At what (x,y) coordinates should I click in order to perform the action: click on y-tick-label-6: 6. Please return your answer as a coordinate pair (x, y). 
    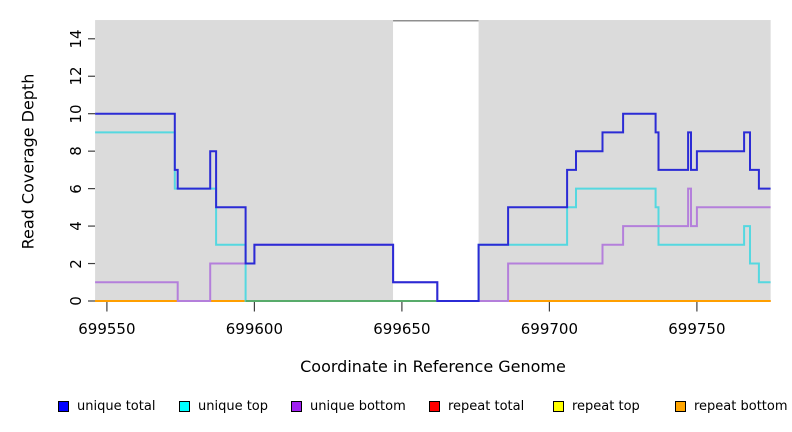
    Looking at the image, I should click on (76, 188).